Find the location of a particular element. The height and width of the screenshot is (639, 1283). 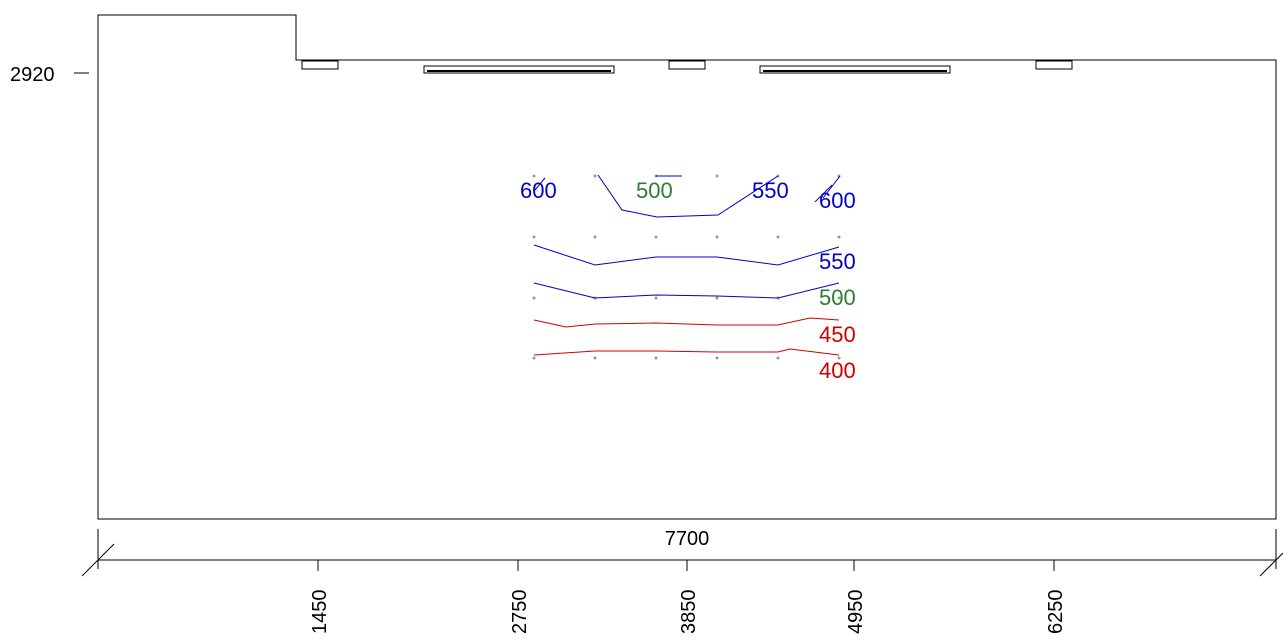

contour-label-600-left: 600 is located at coordinates (538, 190).